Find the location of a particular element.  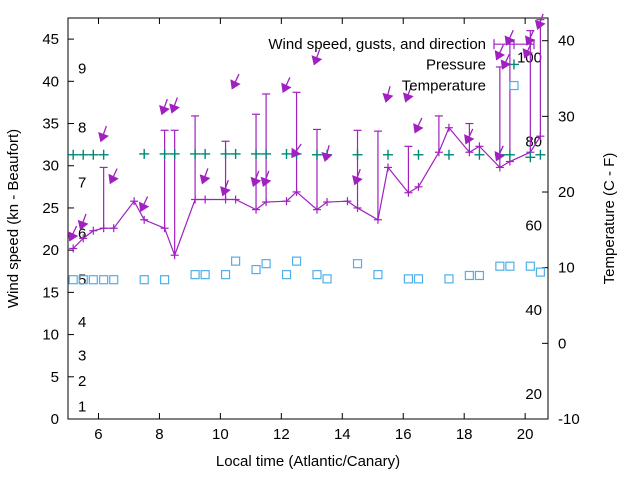

y-tick-label-left: 35 is located at coordinates (50, 124).